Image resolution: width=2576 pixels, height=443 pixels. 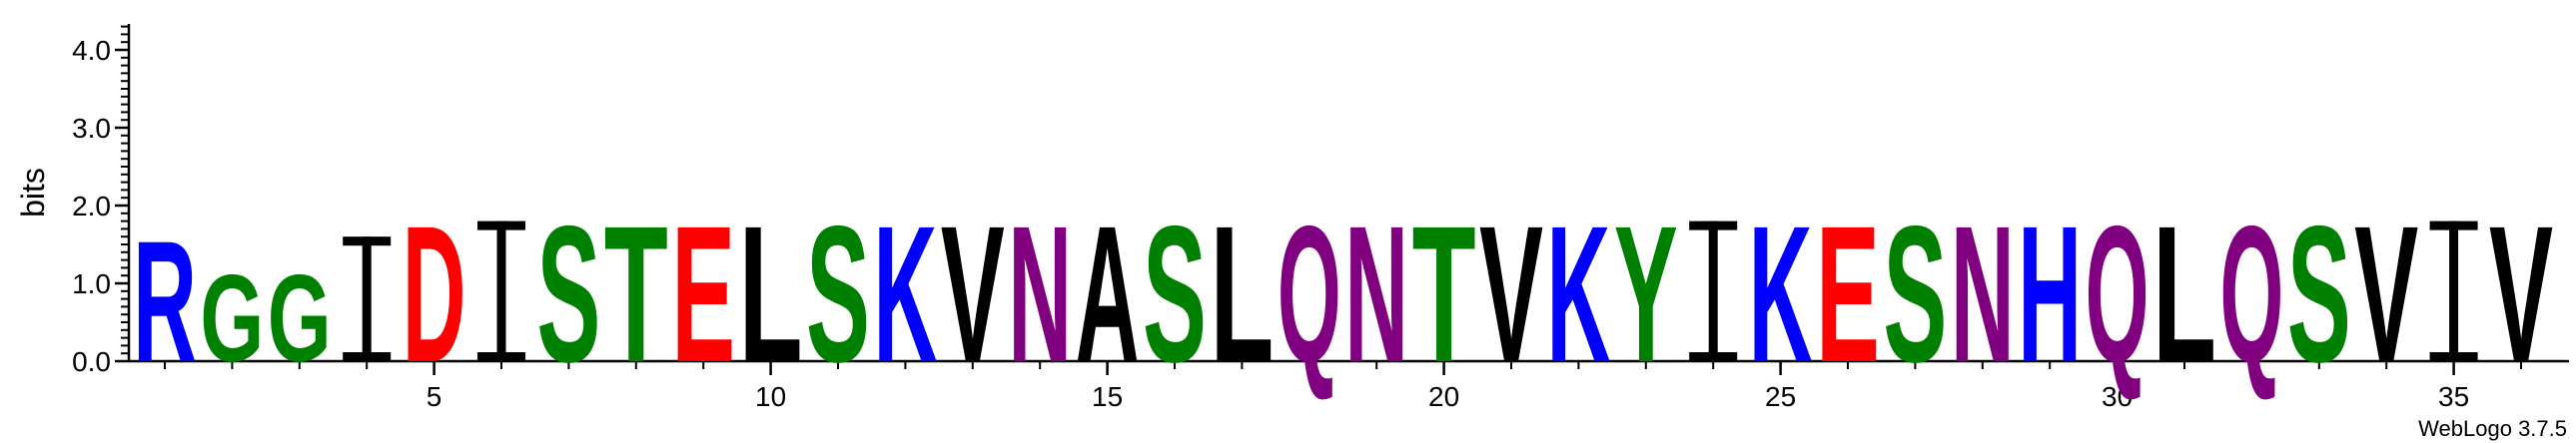 I want to click on residue-L-pos-31: L, so click(x=2184, y=294).